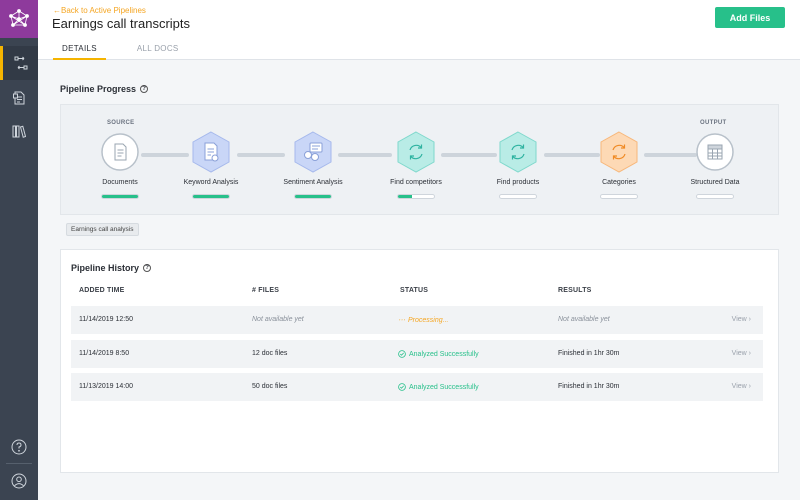 This screenshot has height=500, width=800. I want to click on help-icon, so click(19, 447).